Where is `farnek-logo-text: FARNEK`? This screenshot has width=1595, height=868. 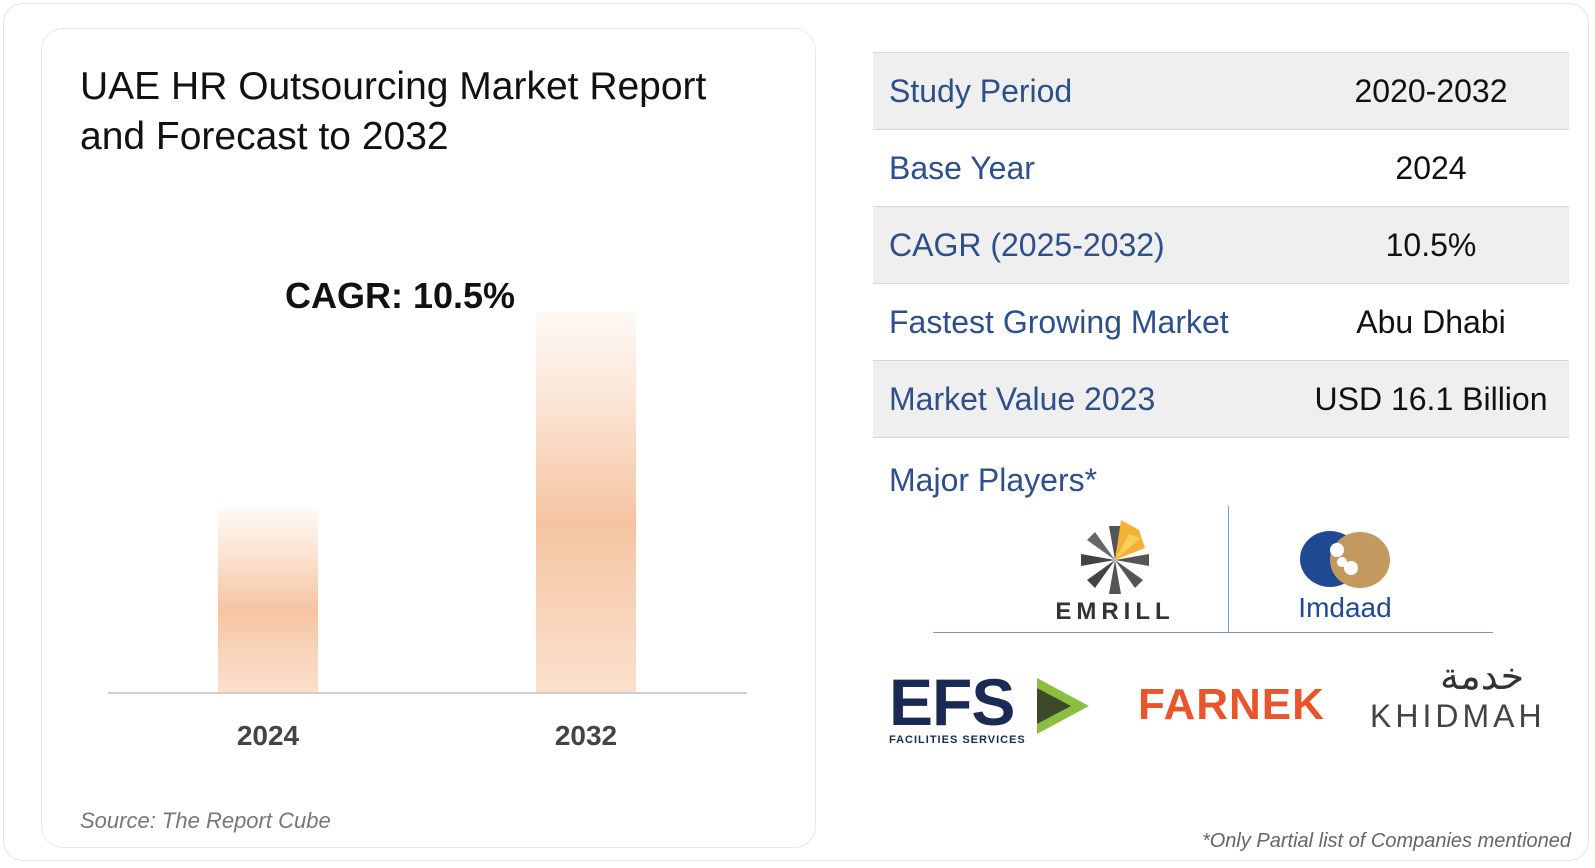
farnek-logo-text: FARNEK is located at coordinates (1231, 704).